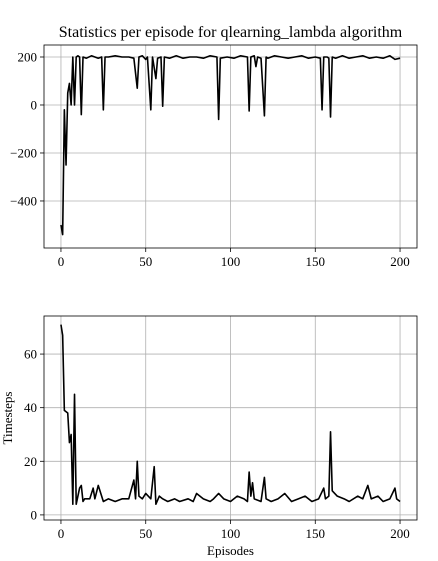 The height and width of the screenshot is (561, 438). I want to click on y-tick-label: 200, so click(28, 56).